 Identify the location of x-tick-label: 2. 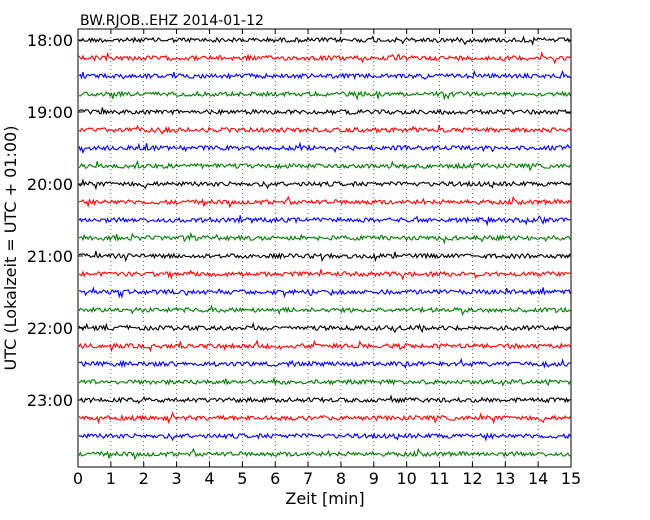
(144, 478).